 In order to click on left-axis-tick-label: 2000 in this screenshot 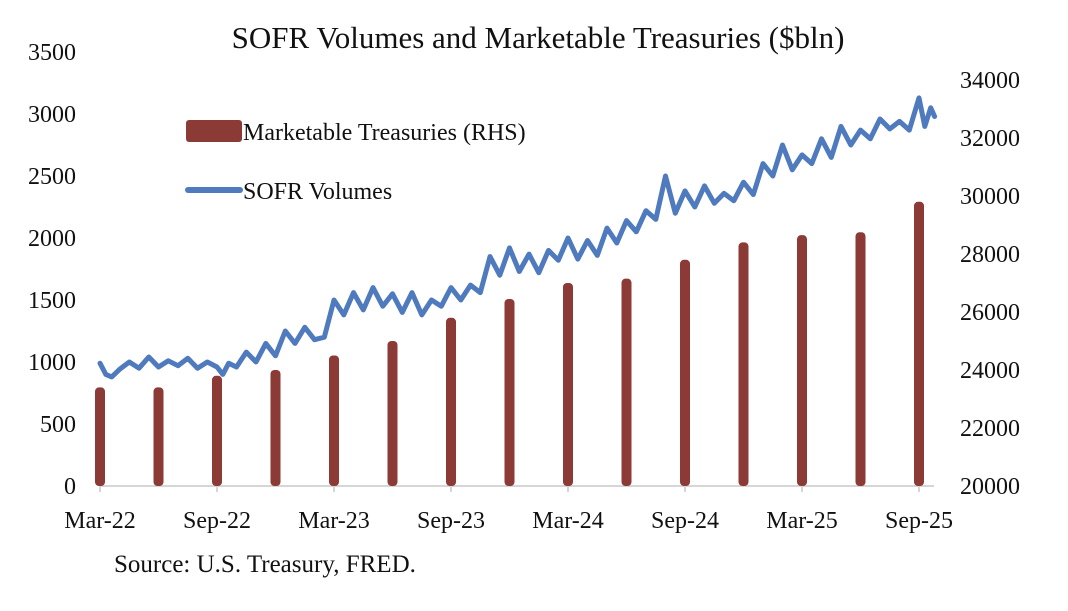, I will do `click(52, 239)`.